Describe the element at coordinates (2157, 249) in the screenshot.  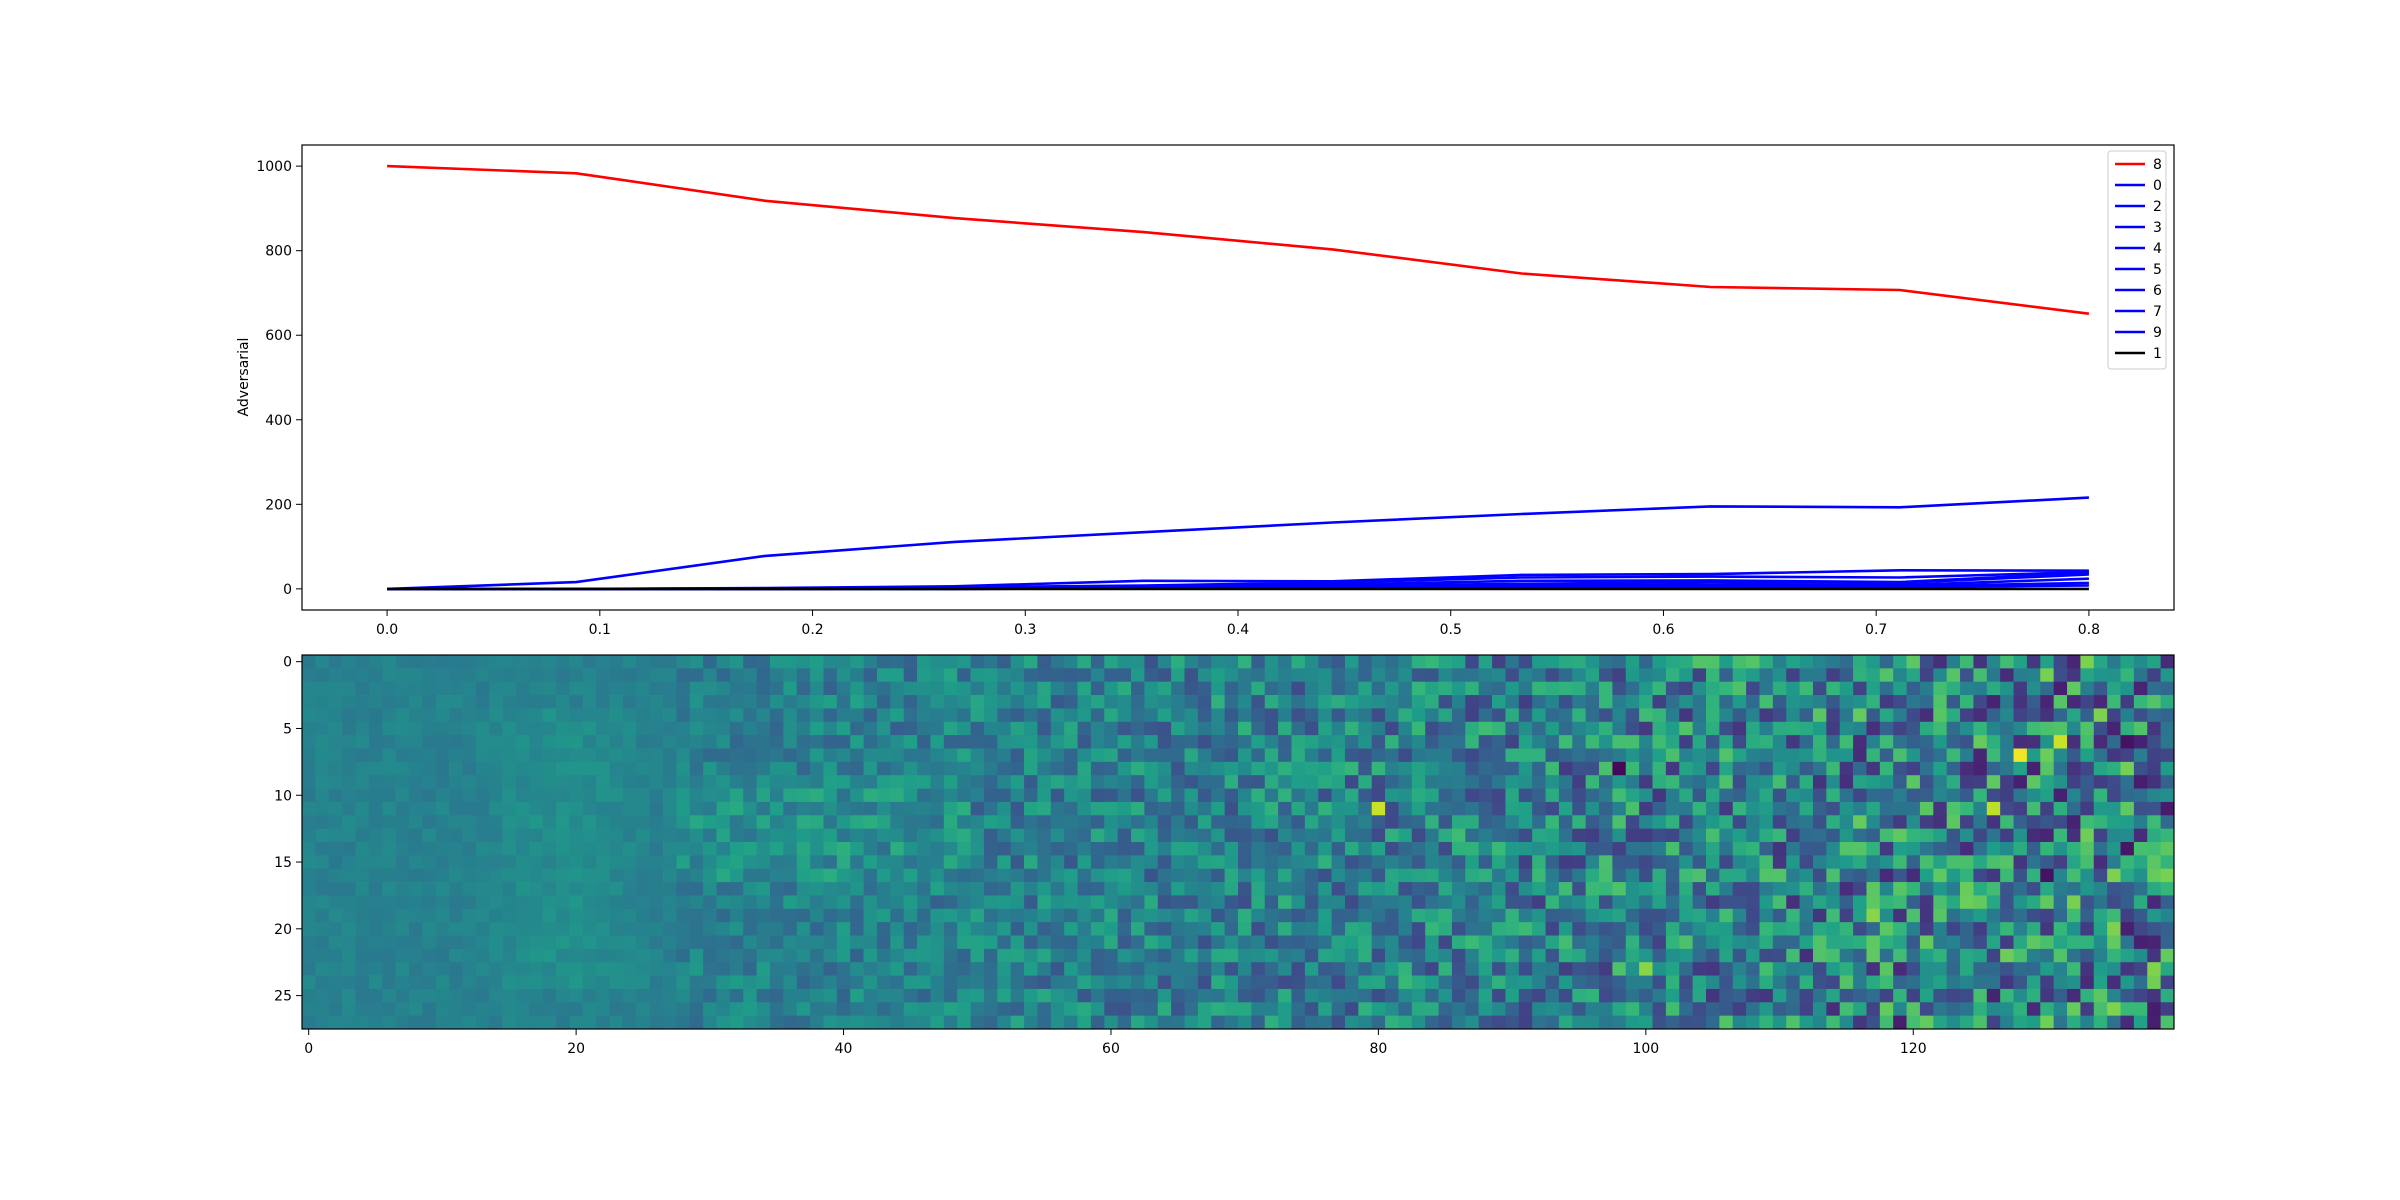
I see `legend-label-4: 4` at that location.